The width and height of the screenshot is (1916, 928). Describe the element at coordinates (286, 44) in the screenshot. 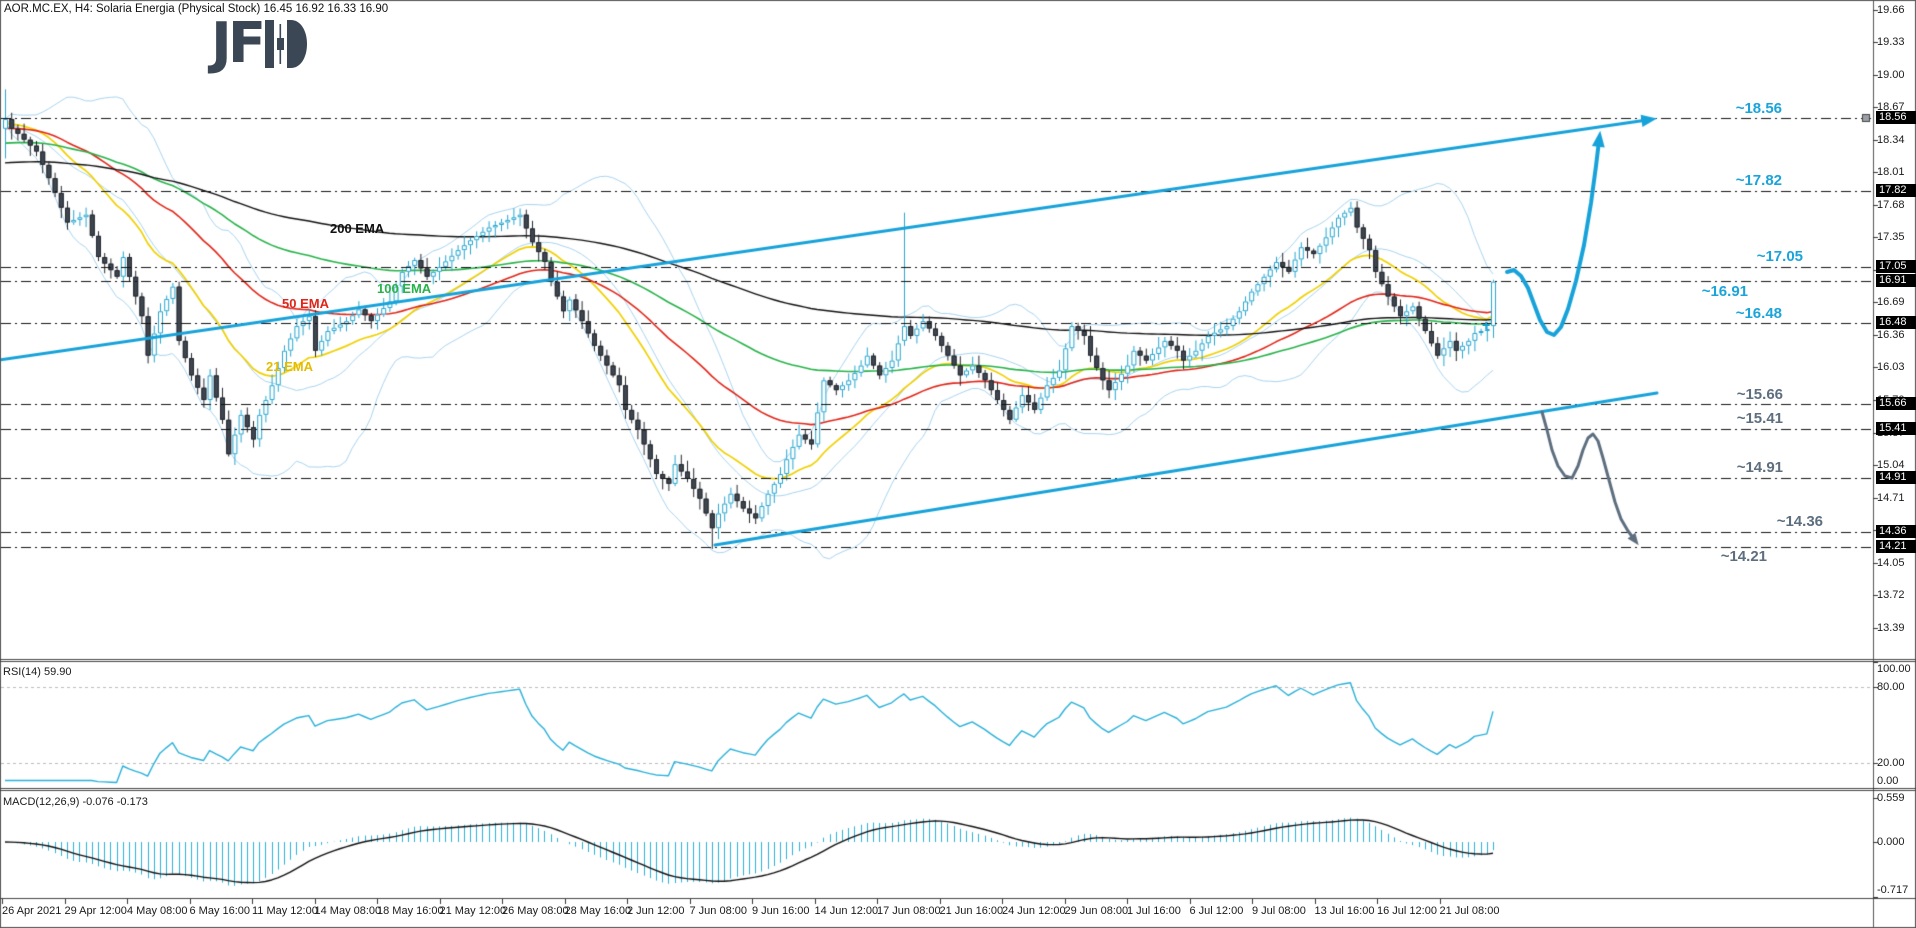

I see `jfd-logo-d-with-candle-icon` at that location.